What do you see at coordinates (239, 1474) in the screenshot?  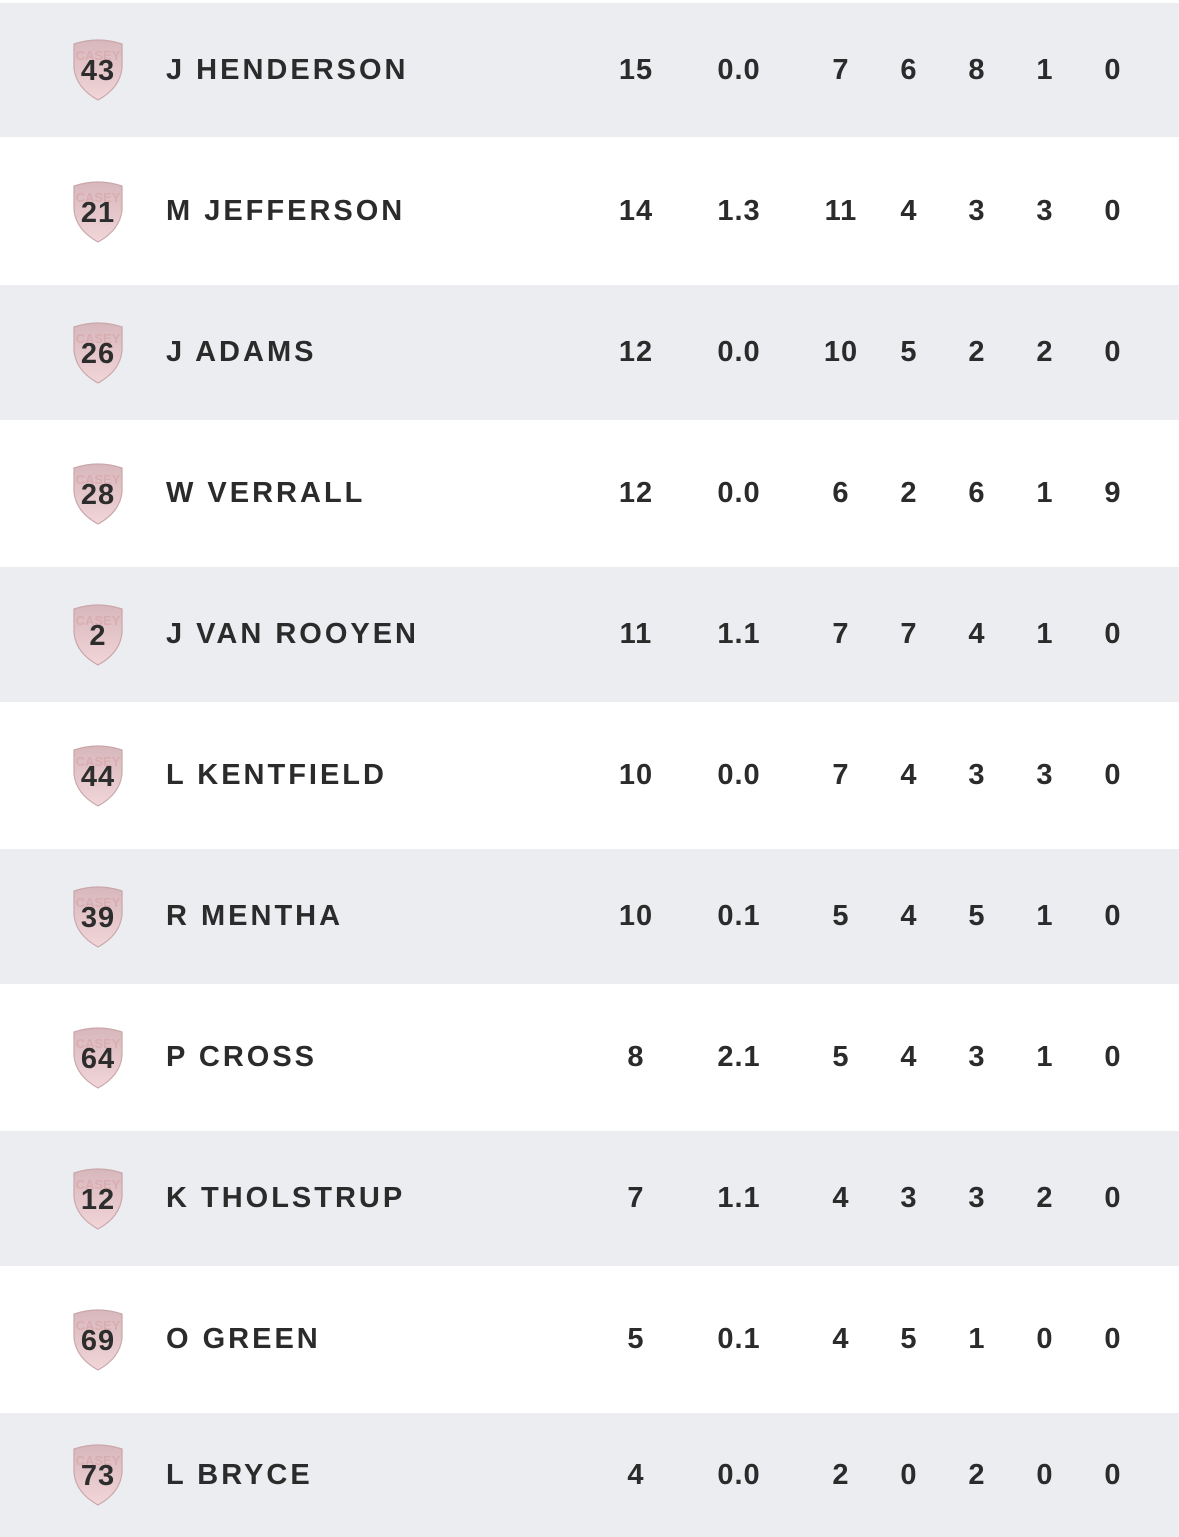 I see `player-name: L BRYCE` at bounding box center [239, 1474].